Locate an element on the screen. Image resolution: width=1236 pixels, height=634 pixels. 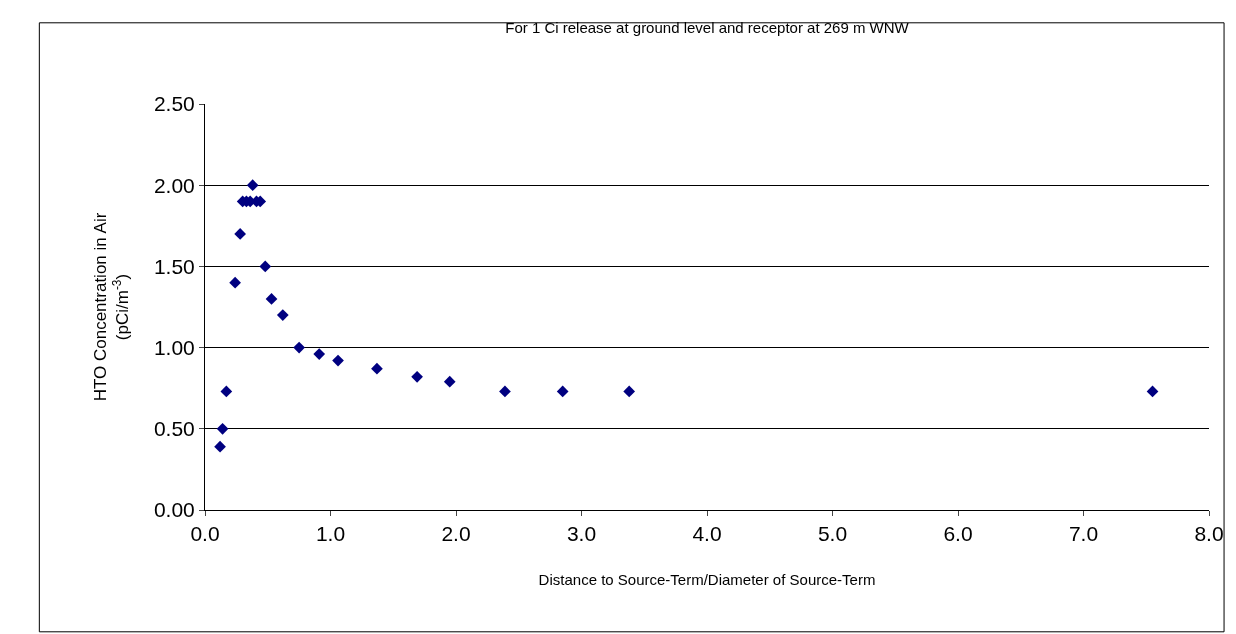
x-tick-label: 0.0 is located at coordinates (205, 534).